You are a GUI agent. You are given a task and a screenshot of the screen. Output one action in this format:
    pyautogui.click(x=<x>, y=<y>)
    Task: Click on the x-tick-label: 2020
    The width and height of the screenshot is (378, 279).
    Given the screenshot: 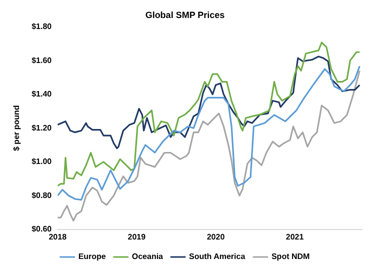 What is the action you would take?
    pyautogui.click(x=216, y=237)
    